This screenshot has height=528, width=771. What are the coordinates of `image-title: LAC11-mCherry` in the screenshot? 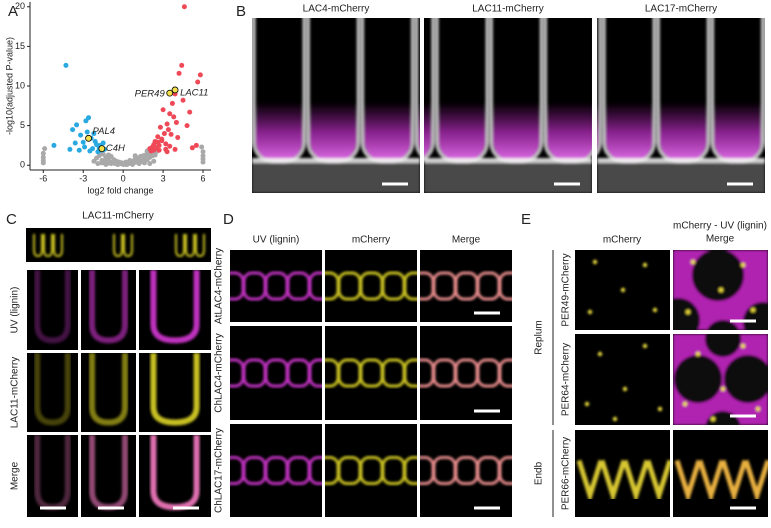 It's located at (118, 216).